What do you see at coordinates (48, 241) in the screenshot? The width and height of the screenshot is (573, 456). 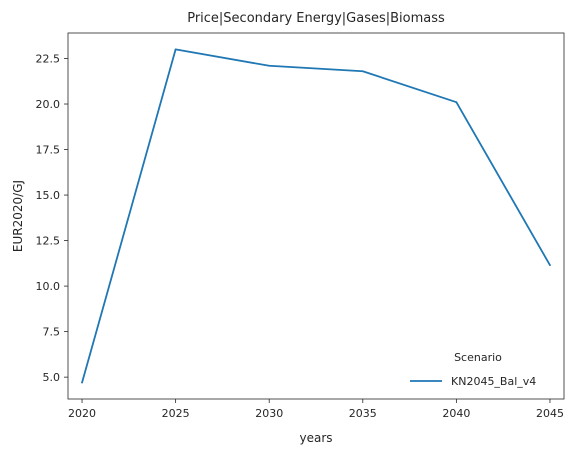 I see `y-tick-label: 12.5` at bounding box center [48, 241].